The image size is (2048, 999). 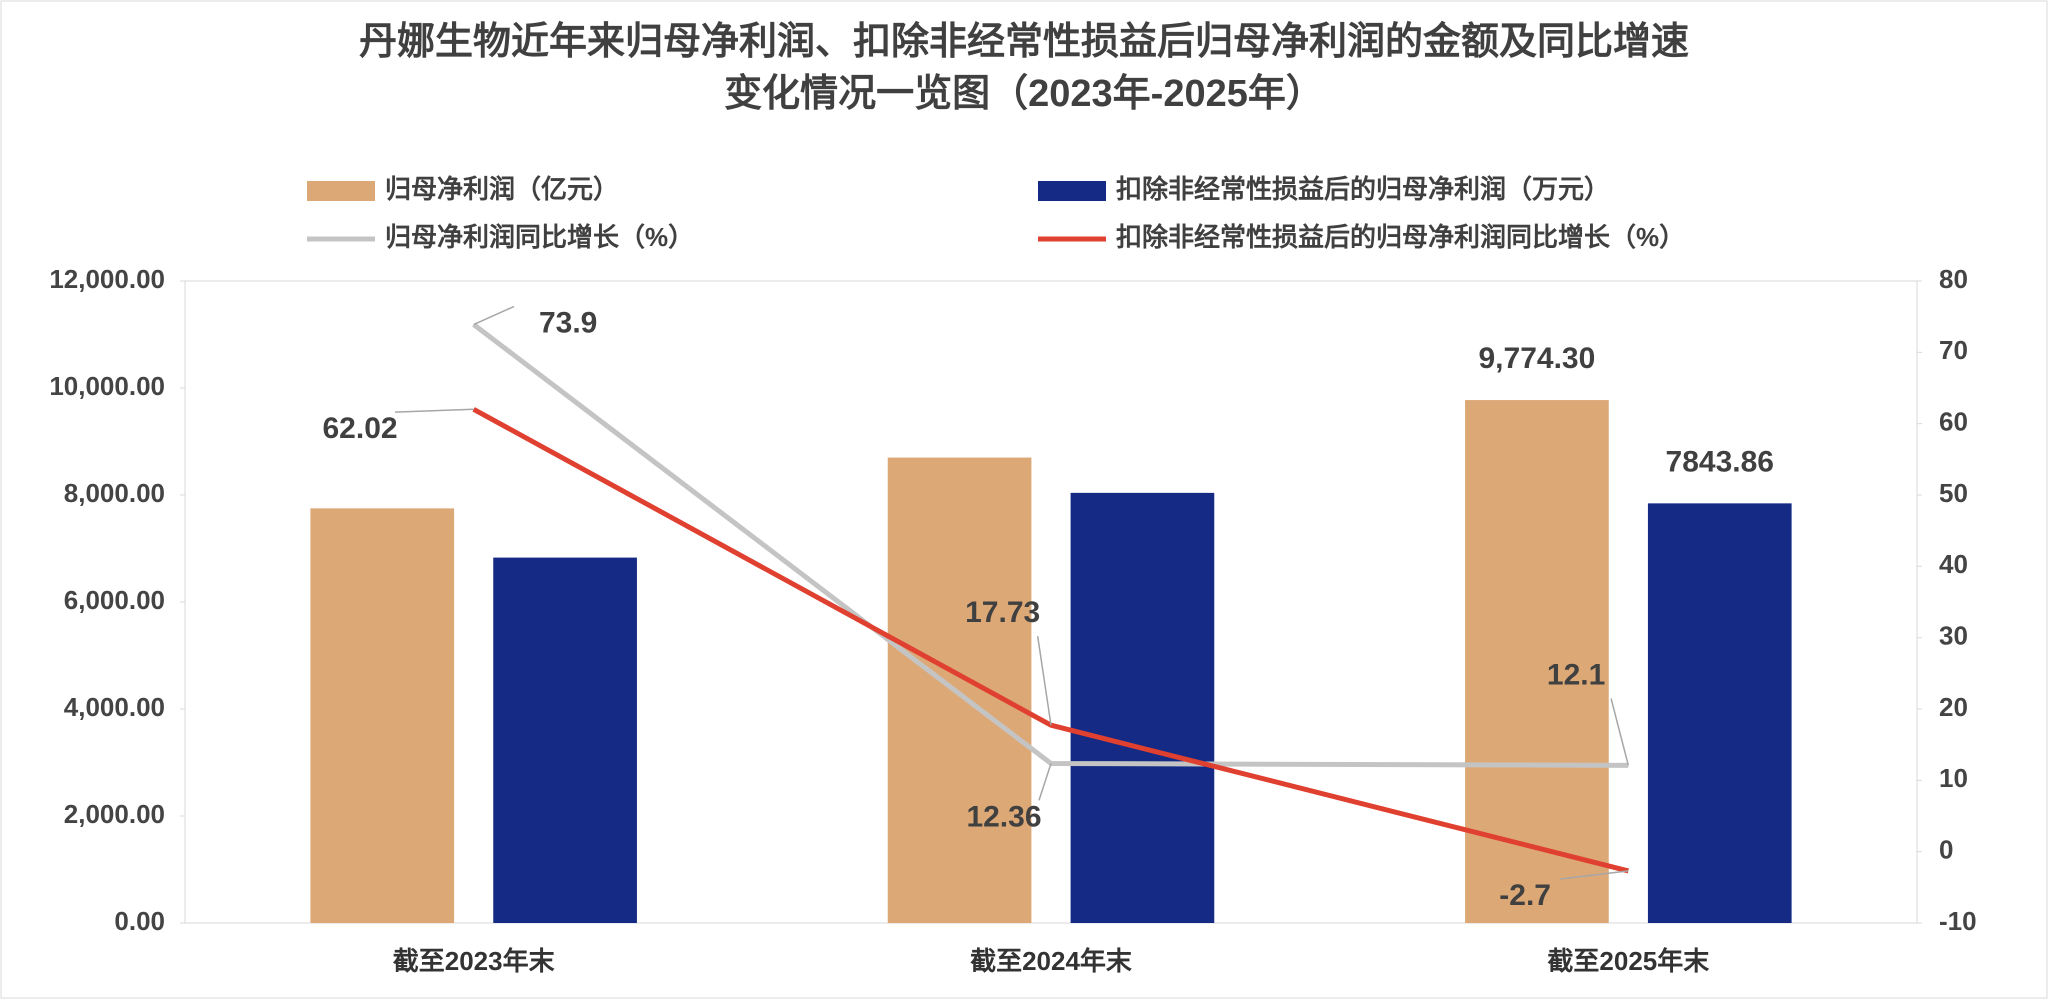 I want to click on y-tick-label: 2,000.00, so click(x=114, y=814).